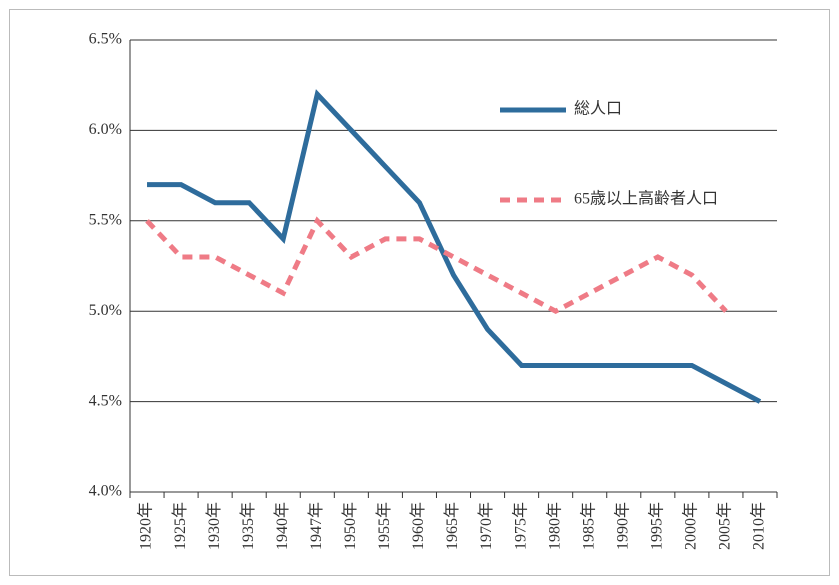  What do you see at coordinates (725, 526) in the screenshot?
I see `x-tick-label: 2005年` at bounding box center [725, 526].